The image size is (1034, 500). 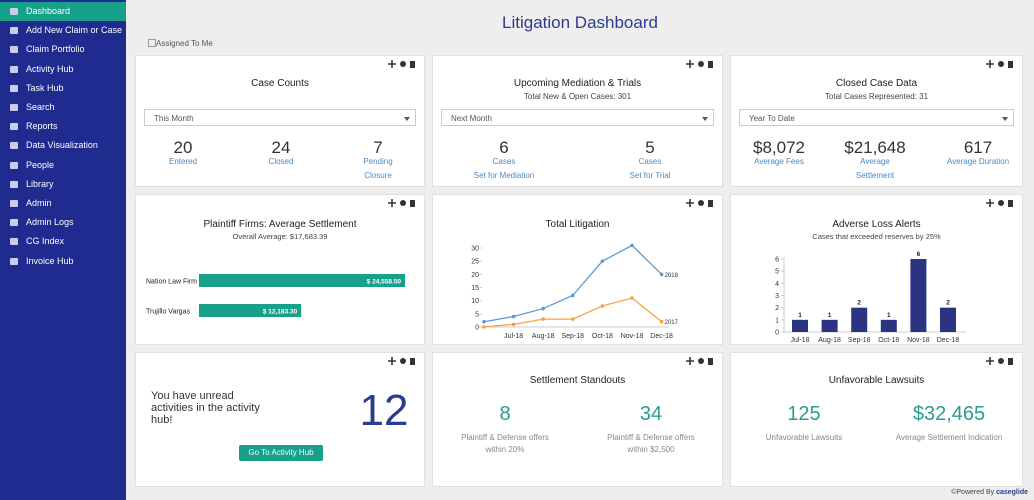 What do you see at coordinates (378, 161) in the screenshot?
I see `stat-label: Pending` at bounding box center [378, 161].